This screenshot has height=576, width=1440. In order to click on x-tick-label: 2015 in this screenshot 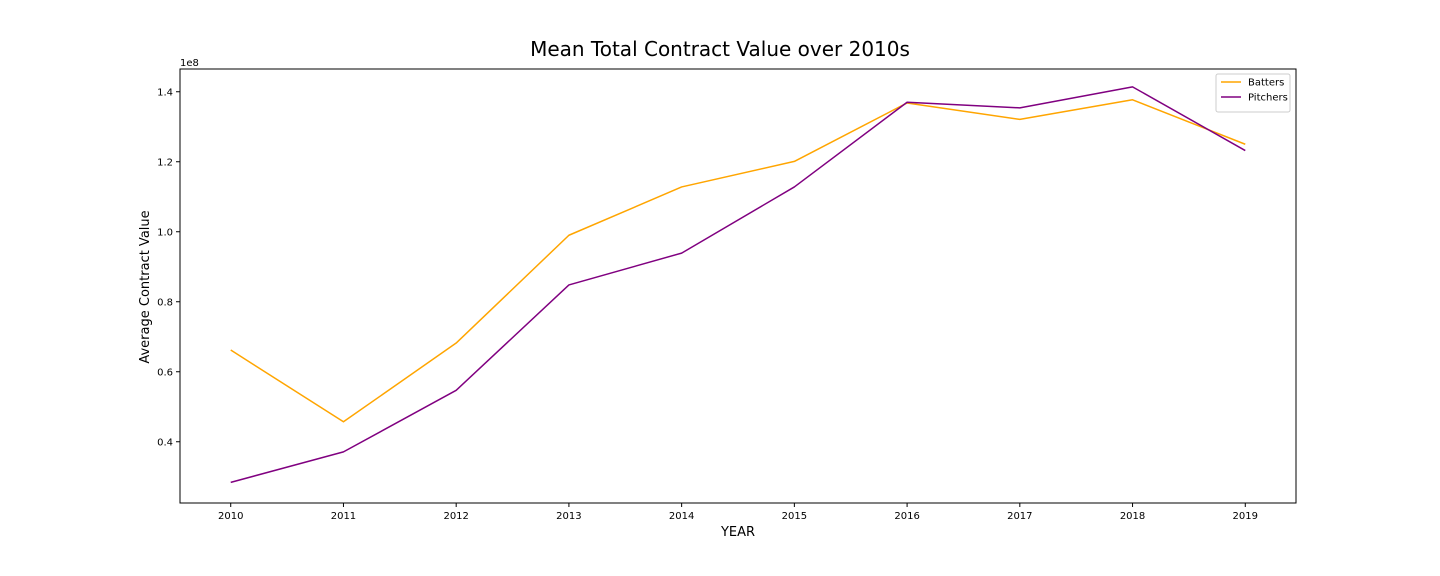, I will do `click(794, 516)`.